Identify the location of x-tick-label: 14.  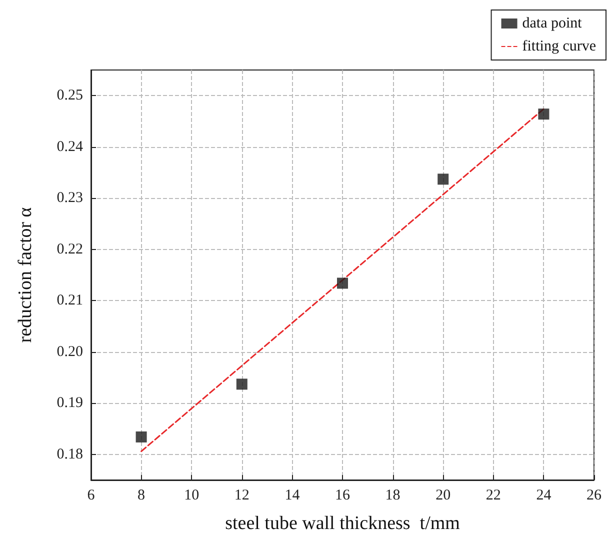
(292, 496).